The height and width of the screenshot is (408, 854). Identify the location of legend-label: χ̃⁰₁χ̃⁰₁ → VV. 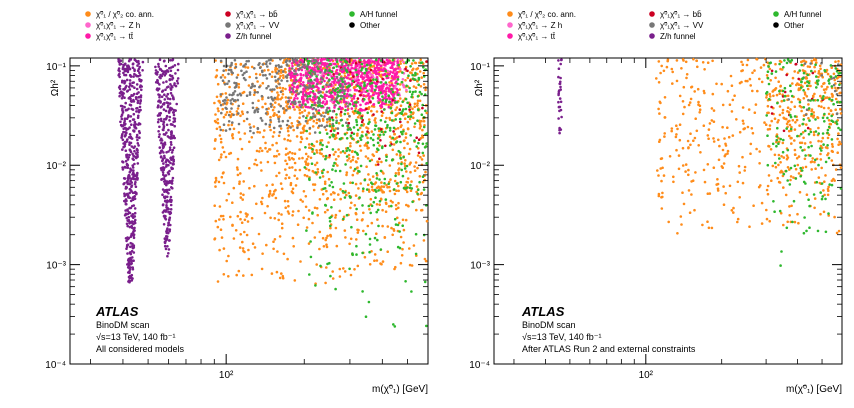
(258, 25).